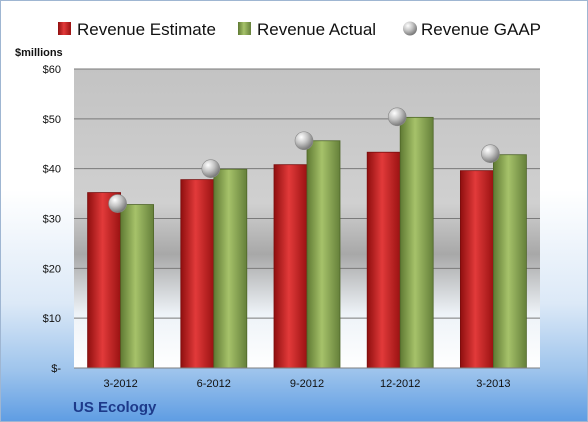  Describe the element at coordinates (64, 28) in the screenshot. I see `legend-swatch-revenue-estimate` at that location.